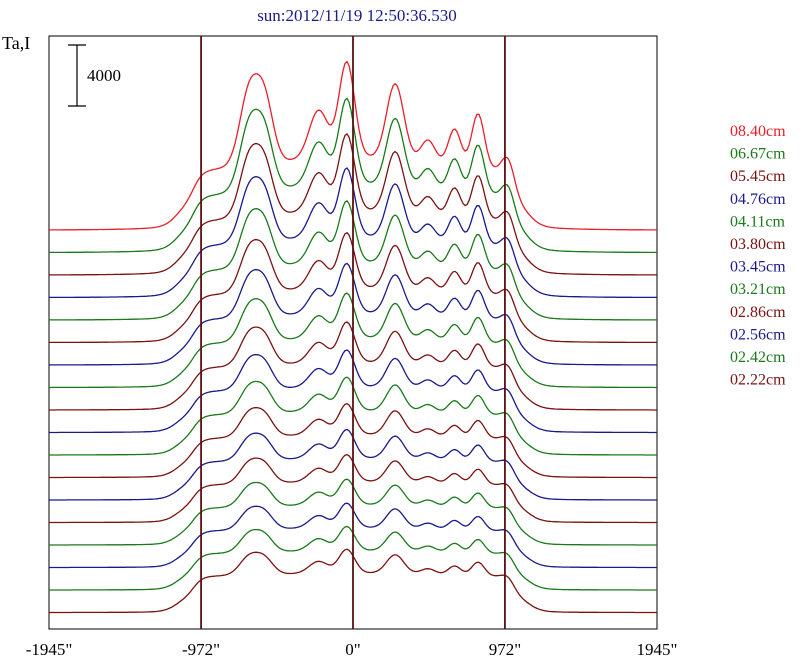 The image size is (805, 662). I want to click on legend-entry: 08.40cm, so click(758, 131).